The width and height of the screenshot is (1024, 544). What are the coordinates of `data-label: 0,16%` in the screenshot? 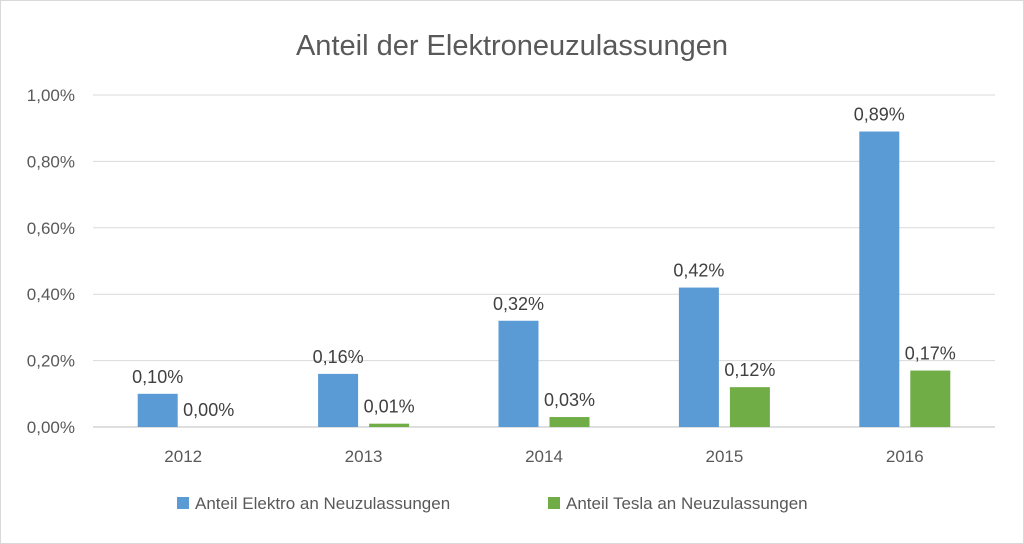 It's located at (338, 357).